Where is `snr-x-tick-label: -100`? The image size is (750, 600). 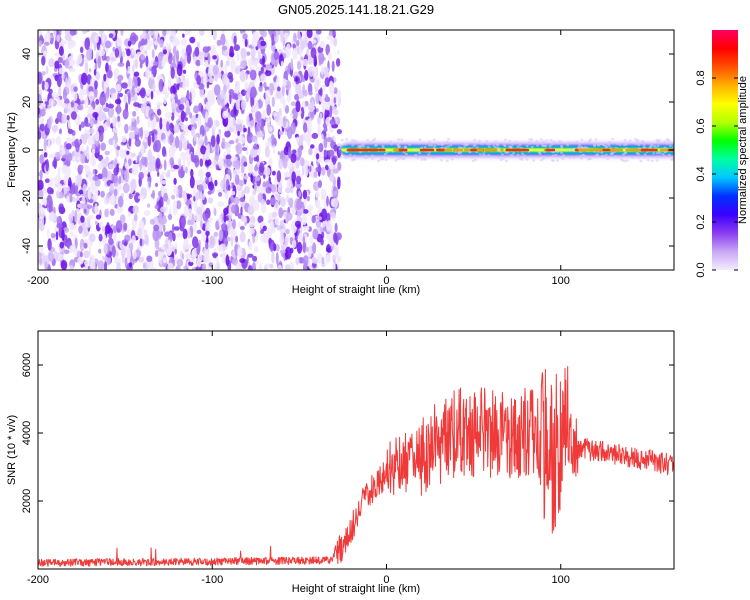 snr-x-tick-label: -100 is located at coordinates (212, 580).